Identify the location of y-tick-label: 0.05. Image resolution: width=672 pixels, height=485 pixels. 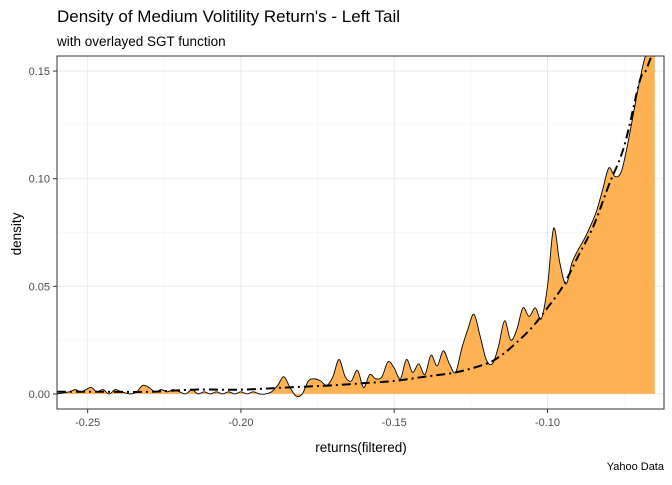
(39, 287).